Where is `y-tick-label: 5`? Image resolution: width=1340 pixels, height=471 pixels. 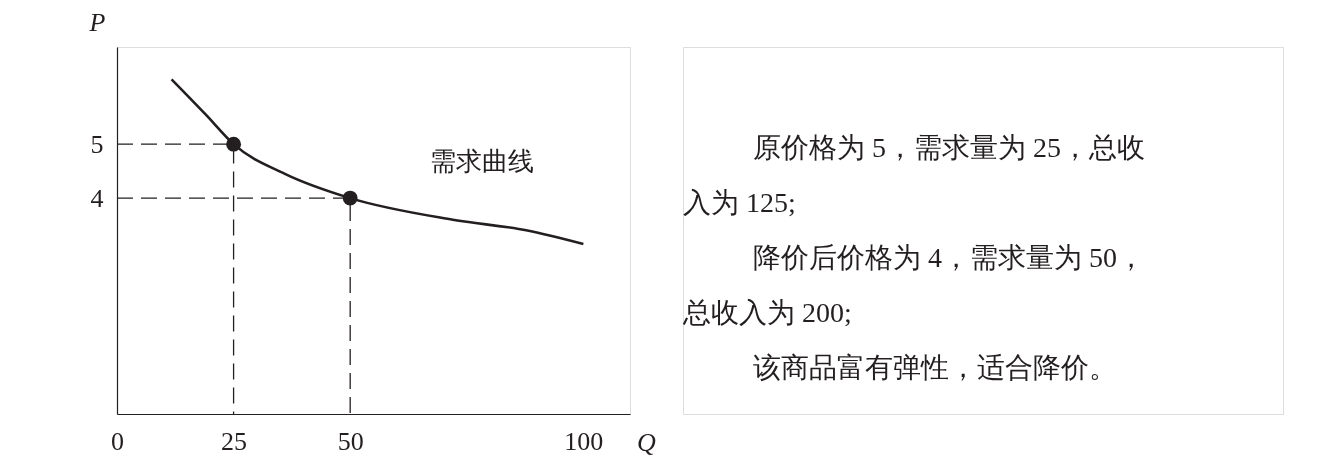
y-tick-label: 5 is located at coordinates (97, 144).